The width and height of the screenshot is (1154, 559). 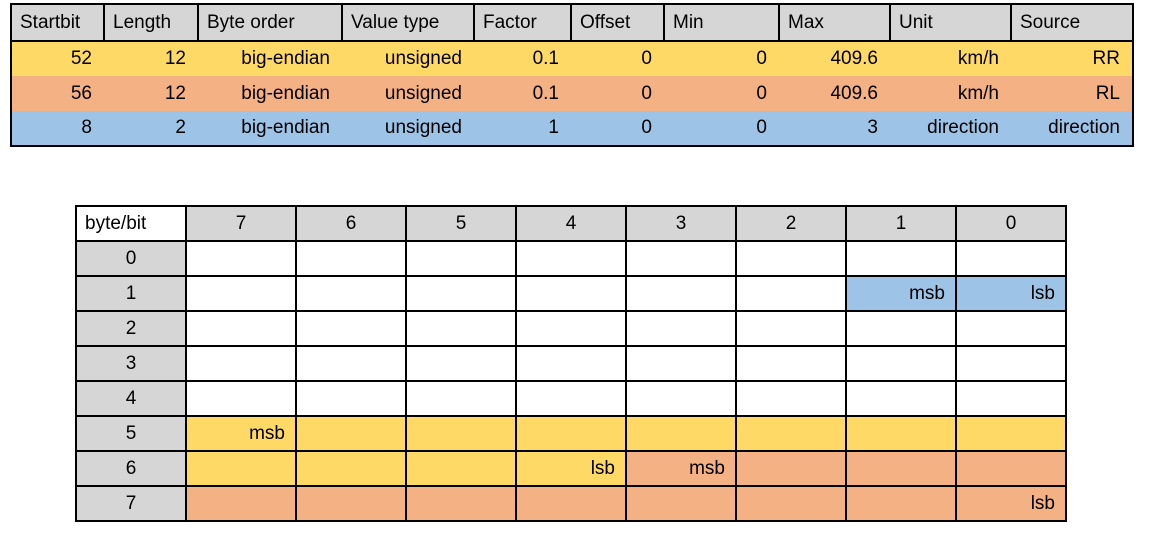 I want to click on bit-cell-byte2-bit4, so click(x=571, y=328).